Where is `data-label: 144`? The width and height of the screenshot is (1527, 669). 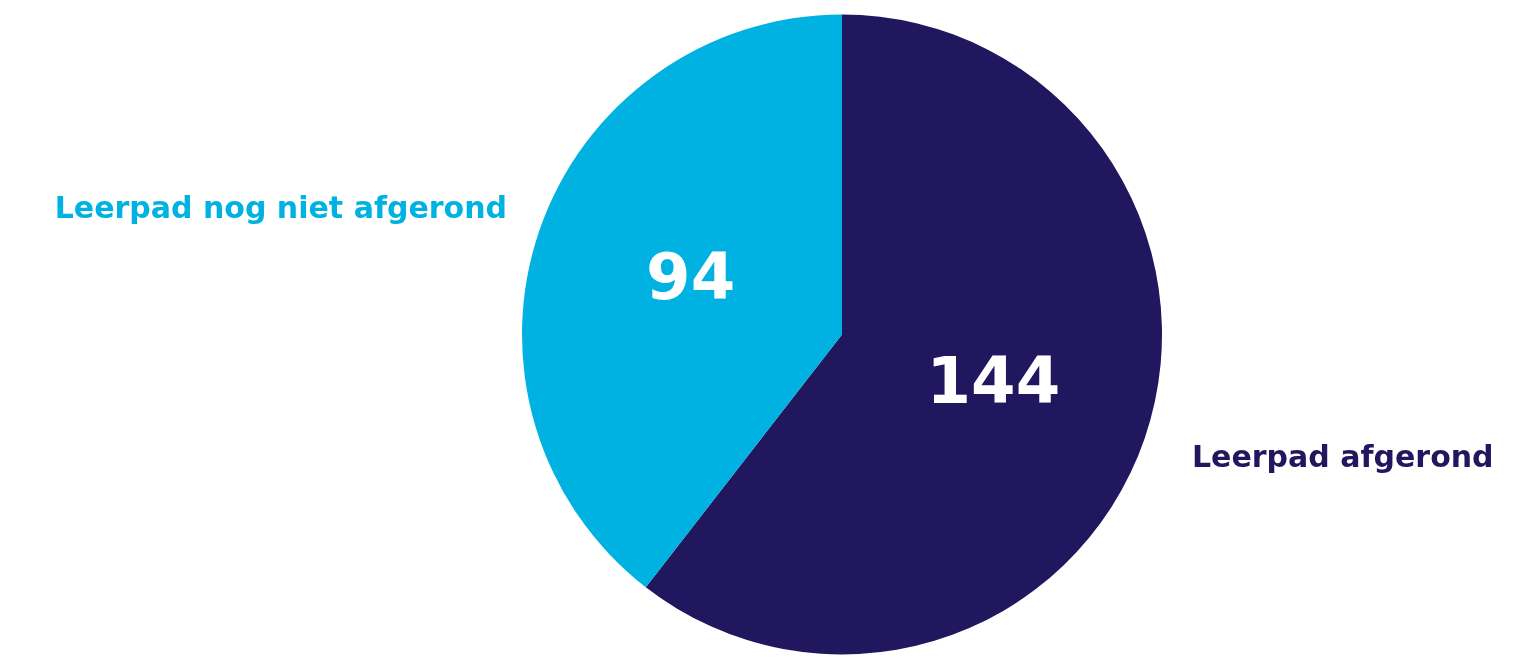 data-label: 144 is located at coordinates (993, 380).